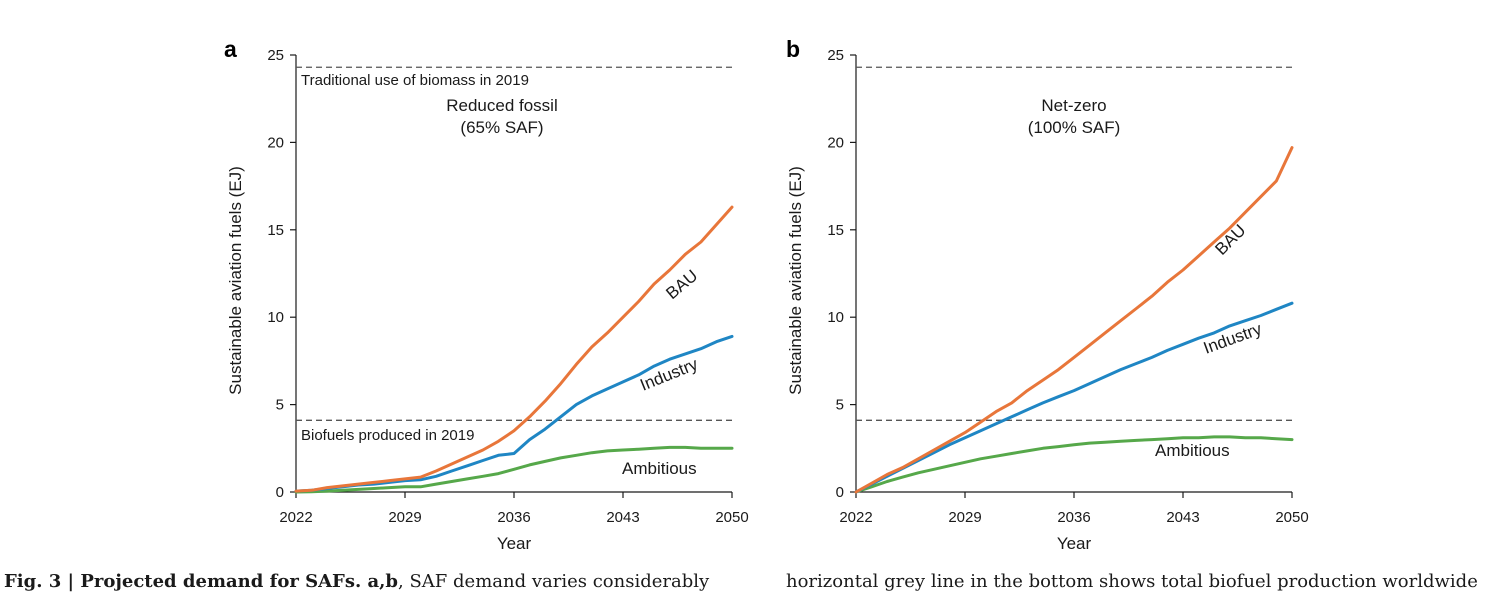  What do you see at coordinates (1074, 464) in the screenshot?
I see `panel-b-series-ambitious` at bounding box center [1074, 464].